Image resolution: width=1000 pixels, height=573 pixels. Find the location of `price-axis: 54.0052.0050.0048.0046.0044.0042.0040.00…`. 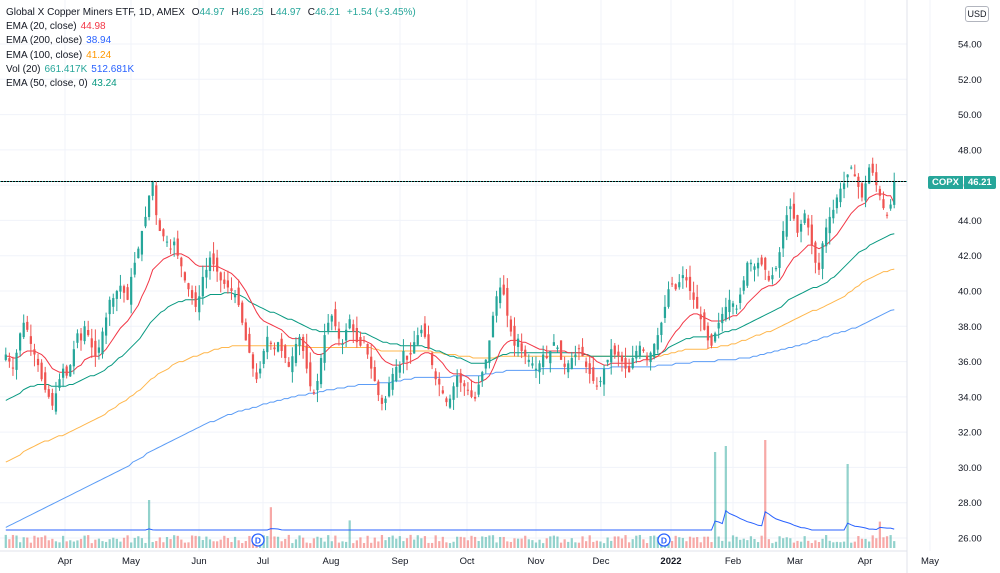

price-axis: 54.0052.0050.0048.0046.0044.0042.0040.00… is located at coordinates (970, 292).